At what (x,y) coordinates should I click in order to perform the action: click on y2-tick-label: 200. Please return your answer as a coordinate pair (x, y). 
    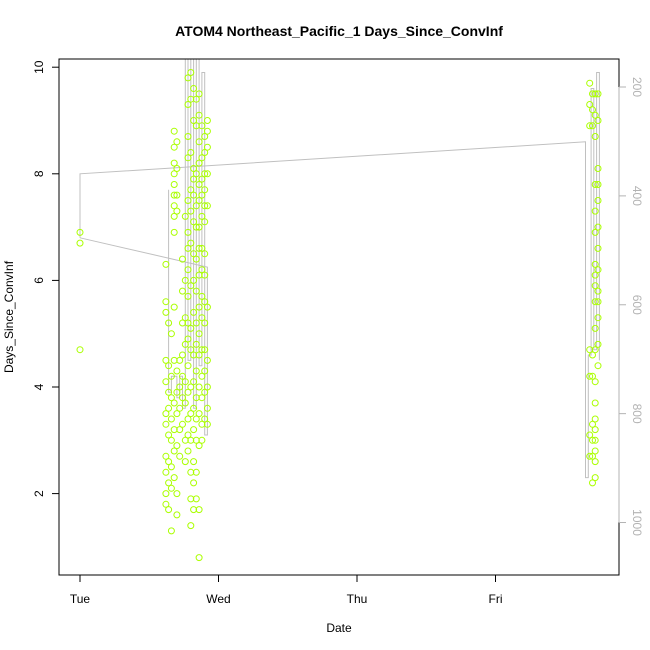
    Looking at the image, I should click on (637, 87).